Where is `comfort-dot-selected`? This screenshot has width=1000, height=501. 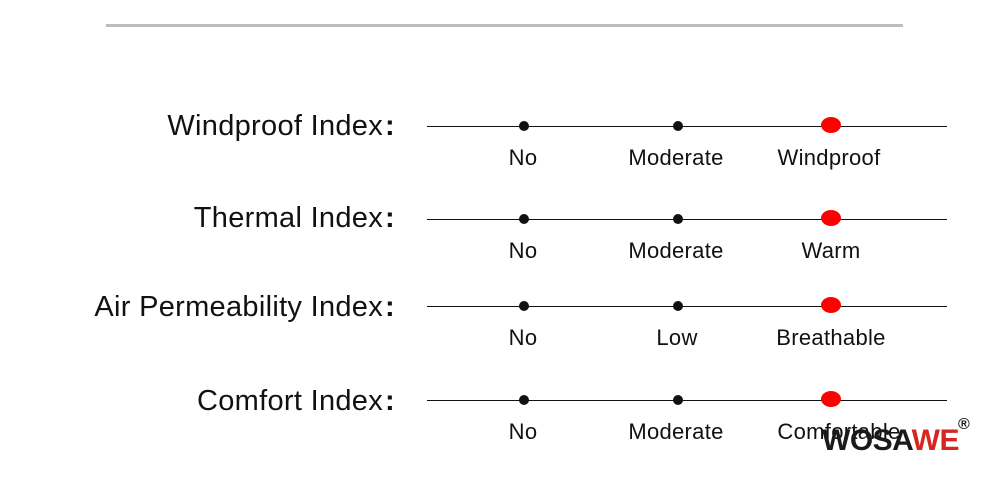 comfort-dot-selected is located at coordinates (831, 399).